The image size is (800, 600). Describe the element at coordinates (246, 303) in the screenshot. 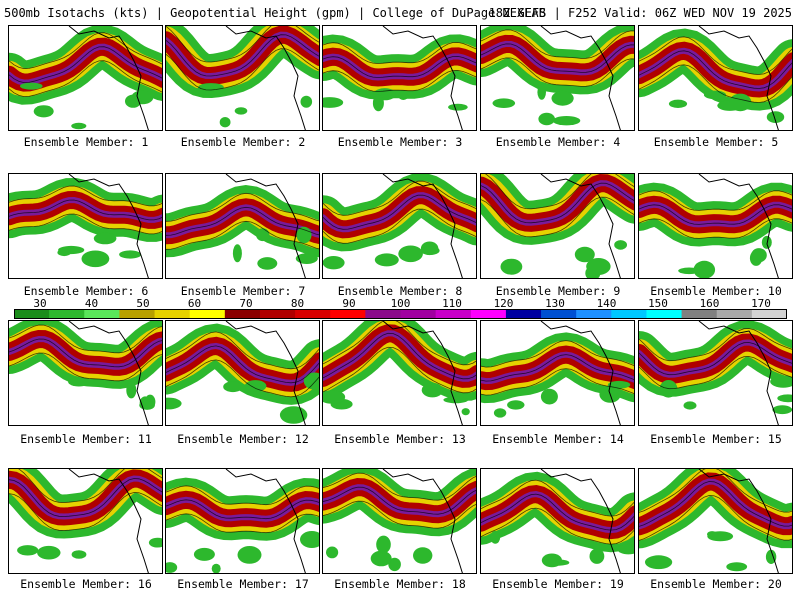

I see `colorbar-tick-label: 70` at that location.